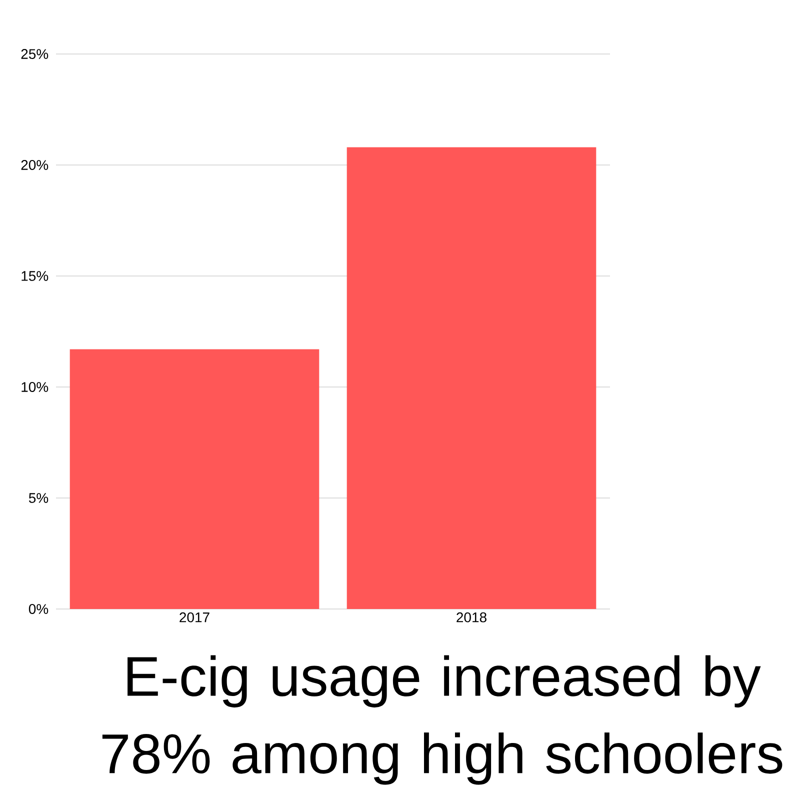 The image size is (800, 800). I want to click on y-tick-label: 15%, so click(35, 276).